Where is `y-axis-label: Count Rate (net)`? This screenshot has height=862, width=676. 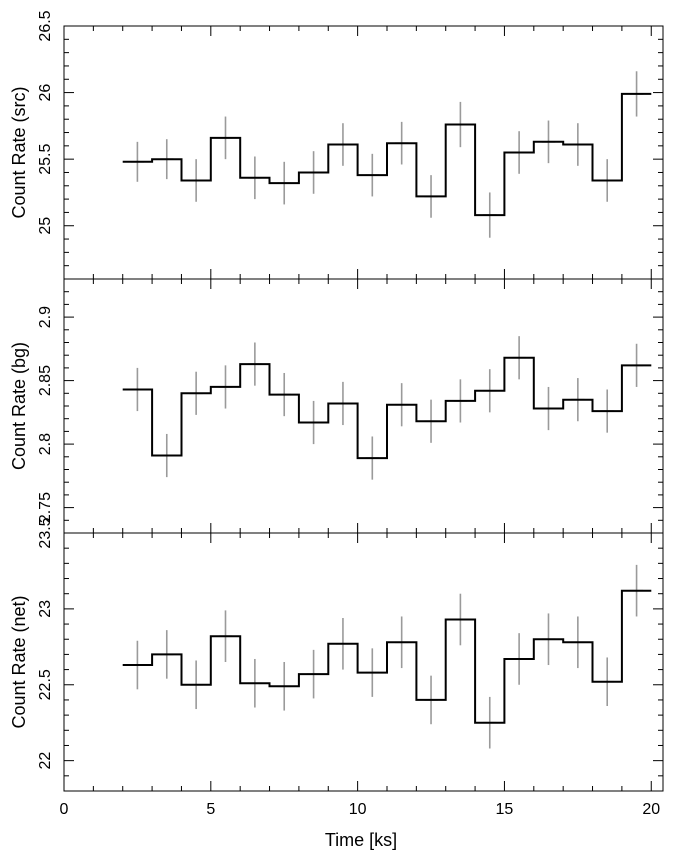
y-axis-label: Count Rate (net) is located at coordinates (19, 661).